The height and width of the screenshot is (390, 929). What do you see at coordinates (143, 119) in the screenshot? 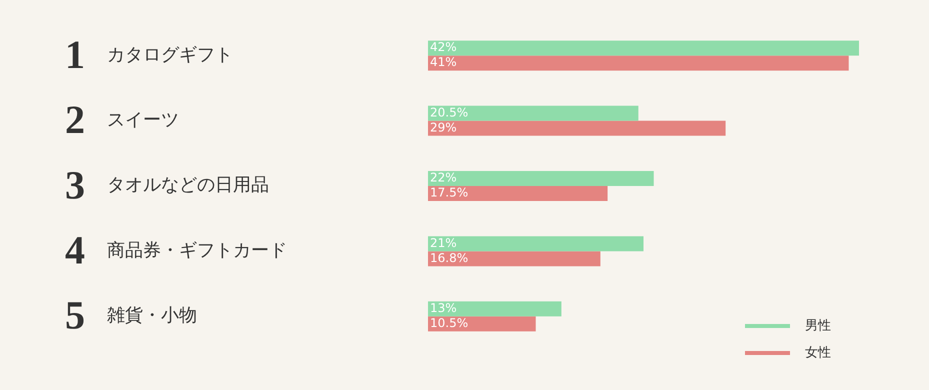
I see `y-tick-label: スイーツ` at bounding box center [143, 119].